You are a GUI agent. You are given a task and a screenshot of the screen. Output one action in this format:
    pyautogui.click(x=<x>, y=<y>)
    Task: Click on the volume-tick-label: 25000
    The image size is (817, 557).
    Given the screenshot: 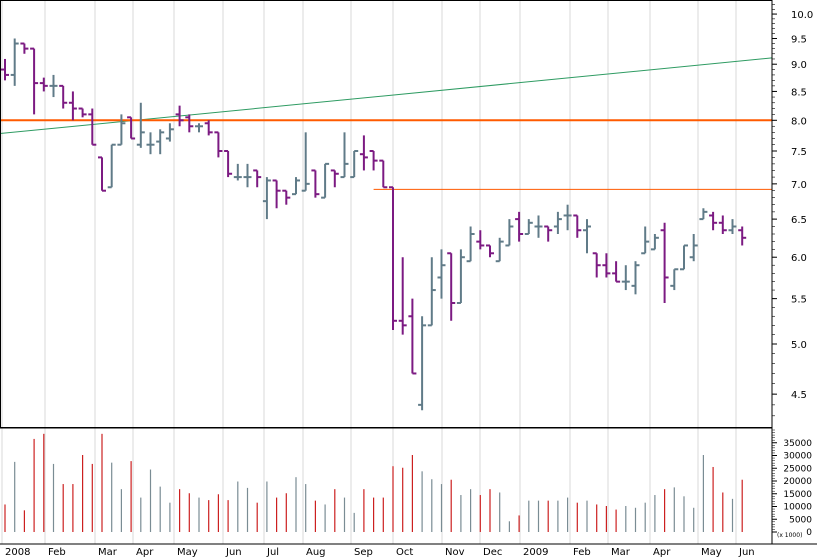 What is the action you would take?
    pyautogui.click(x=797, y=469)
    